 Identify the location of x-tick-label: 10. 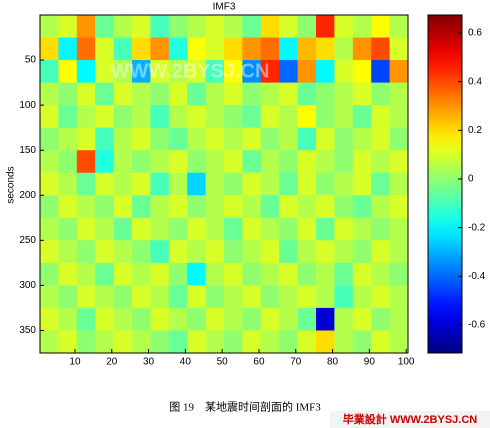
(75, 362).